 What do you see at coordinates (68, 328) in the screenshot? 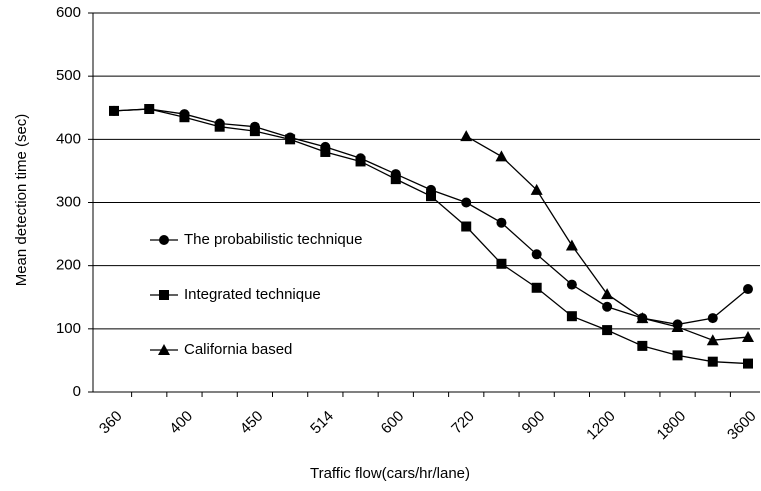
I see `y-tick-label: 100` at bounding box center [68, 328].